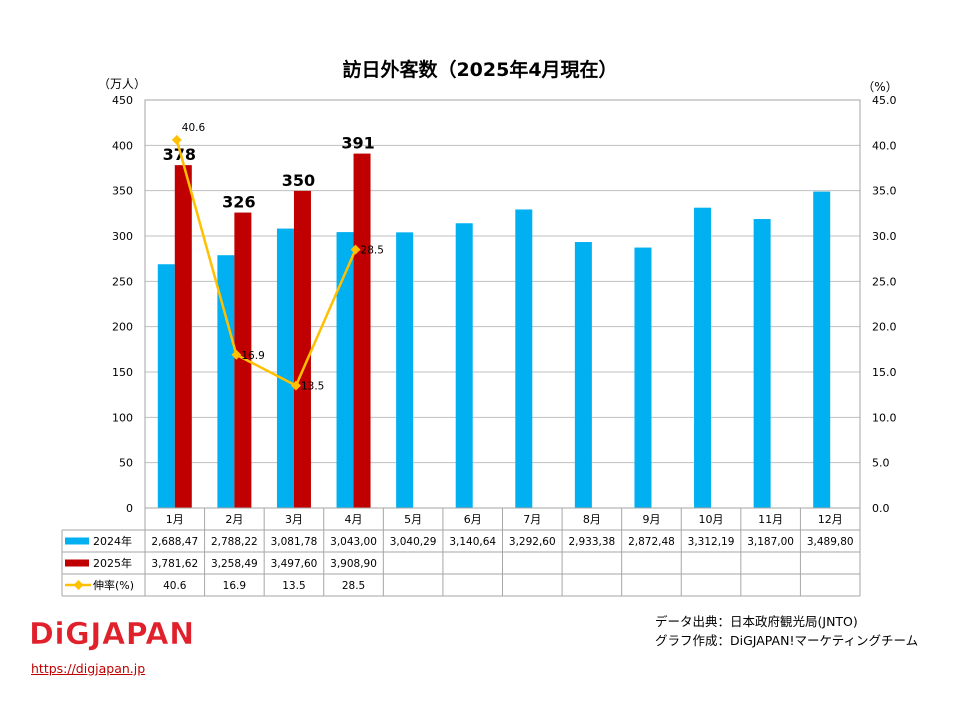 The image size is (960, 720). What do you see at coordinates (353, 564) in the screenshot?
I see `table-cell: 3,908,90` at bounding box center [353, 564].